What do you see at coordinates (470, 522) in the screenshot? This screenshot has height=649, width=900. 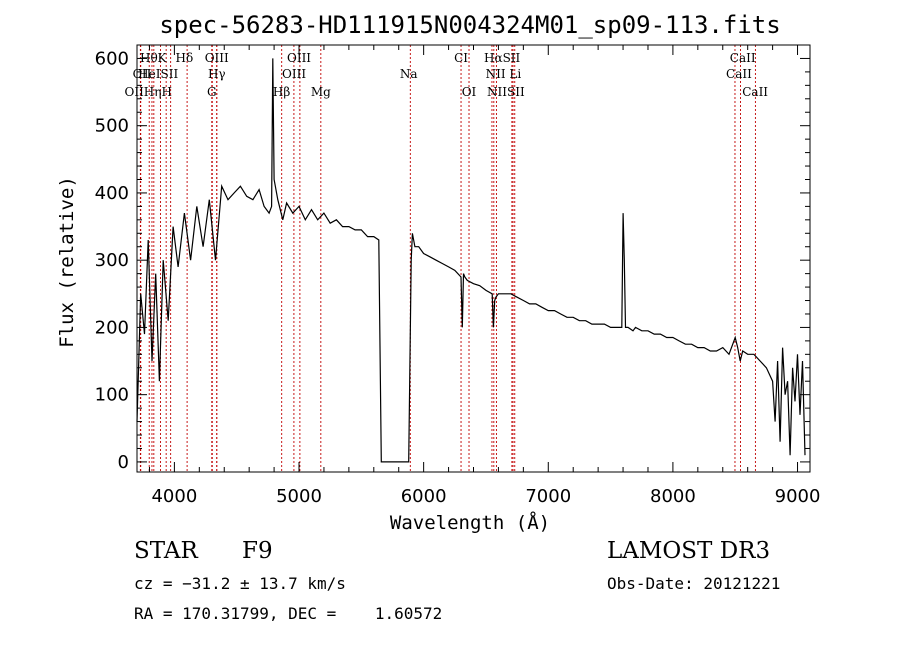 I see `x-axis-label: Wavelength (Å)` at bounding box center [470, 522].